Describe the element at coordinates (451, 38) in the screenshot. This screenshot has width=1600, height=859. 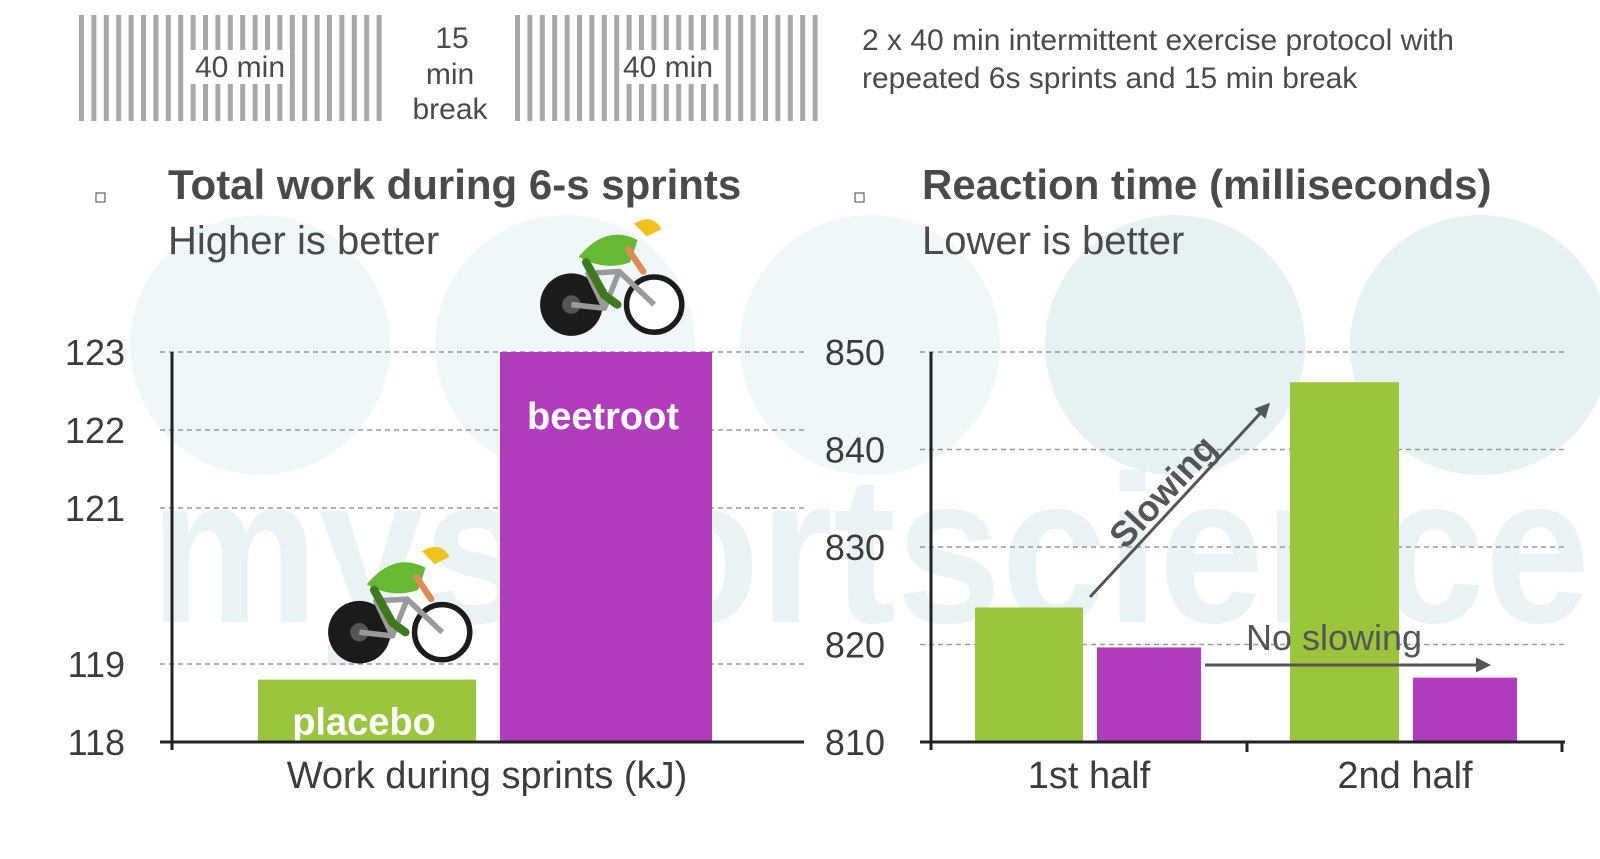
I see `break-label-line-1: 15` at that location.